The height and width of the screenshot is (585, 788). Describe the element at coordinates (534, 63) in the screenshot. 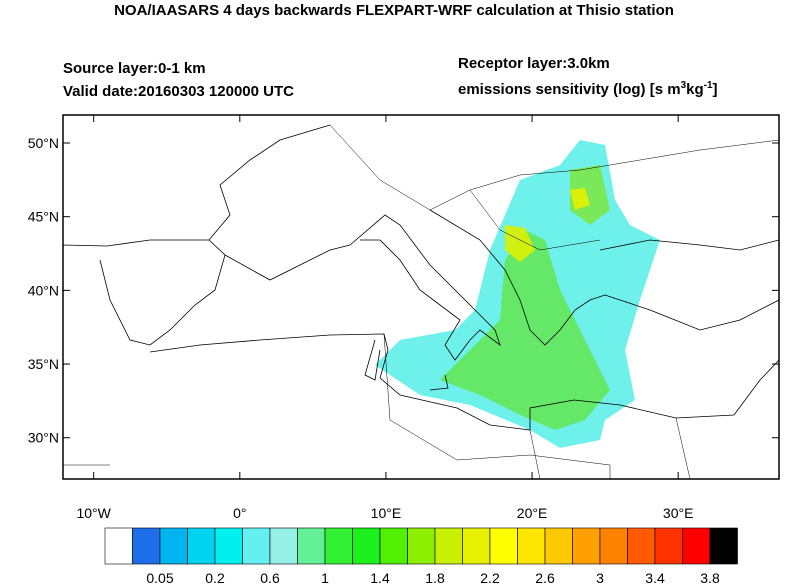

I see `receptor-layer: Receptor layer:3.0km` at that location.